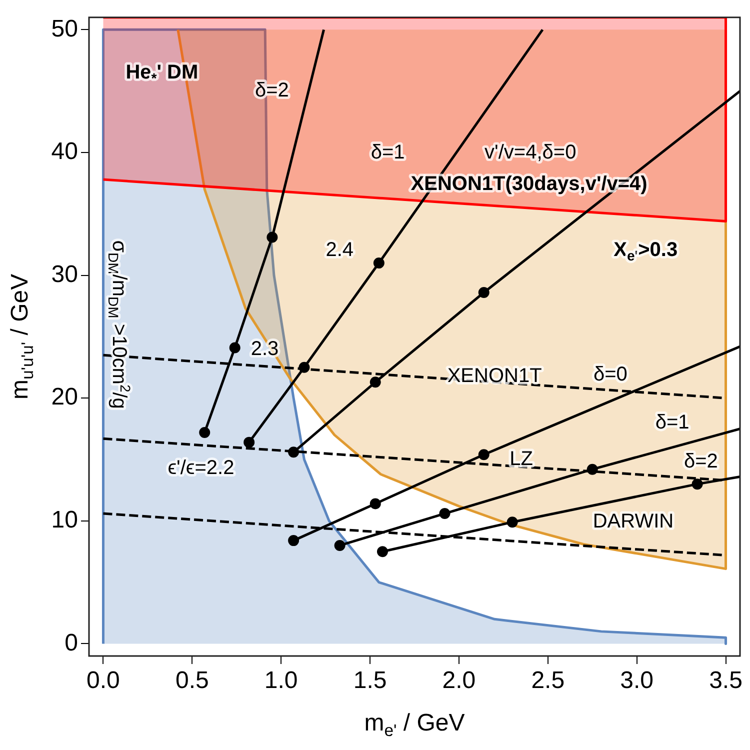  Describe the element at coordinates (610, 375) in the screenshot. I see `annotation: δ=0` at that location.